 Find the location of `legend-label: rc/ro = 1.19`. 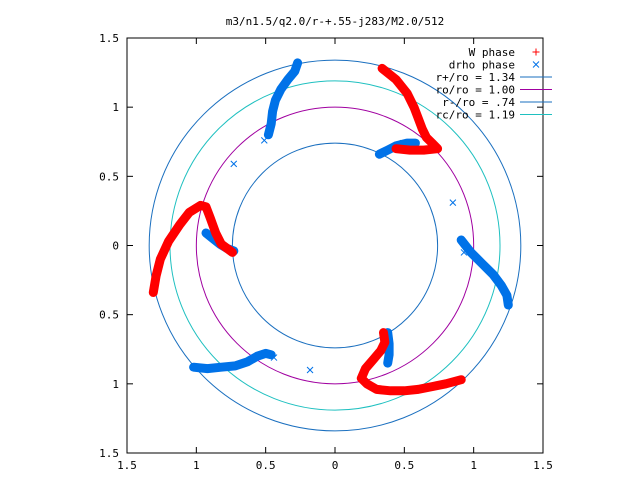

legend-label: rc/ro = 1.19 is located at coordinates (475, 115).